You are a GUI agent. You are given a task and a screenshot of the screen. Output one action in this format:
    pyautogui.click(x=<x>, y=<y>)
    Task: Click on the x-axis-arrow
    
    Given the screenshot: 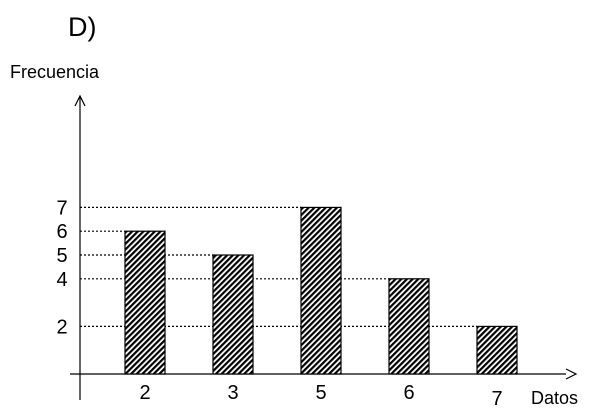 What is the action you would take?
    pyautogui.click(x=571, y=374)
    